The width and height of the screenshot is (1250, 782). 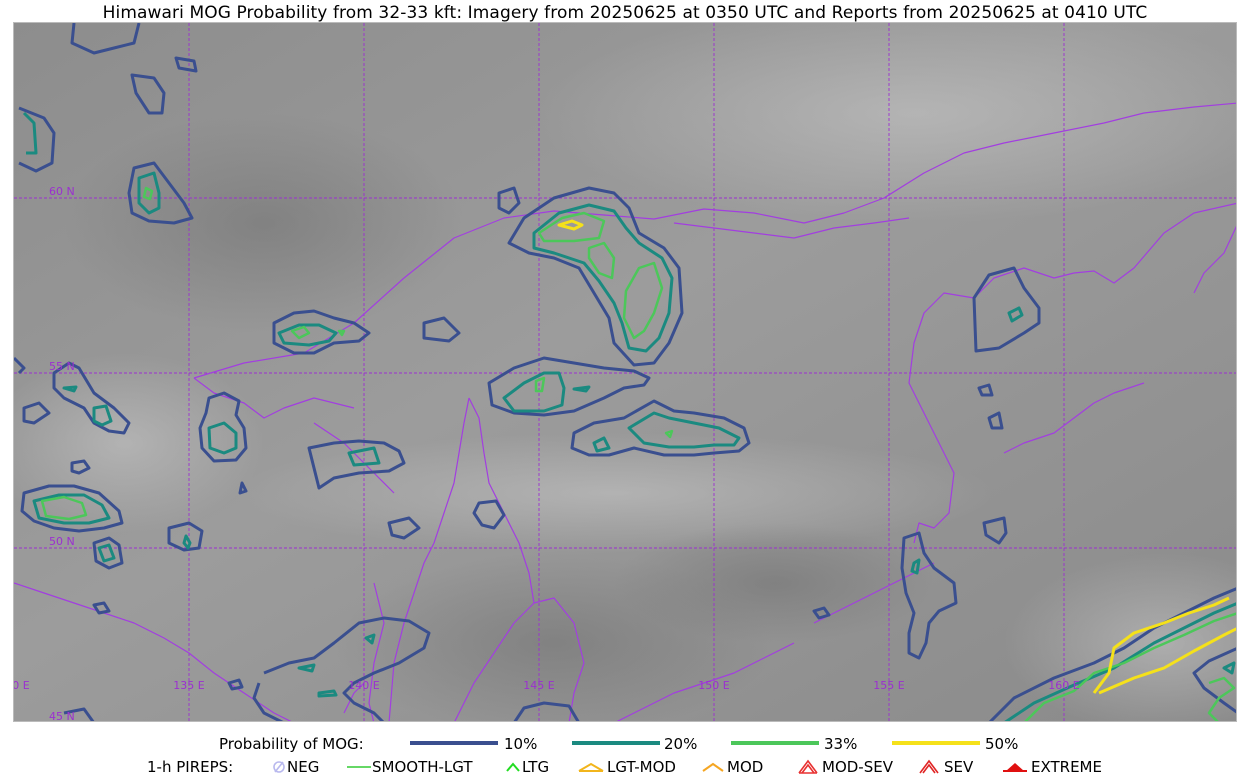 What do you see at coordinates (888, 685) in the screenshot?
I see `lon-label-155e: 155 E` at bounding box center [888, 685].